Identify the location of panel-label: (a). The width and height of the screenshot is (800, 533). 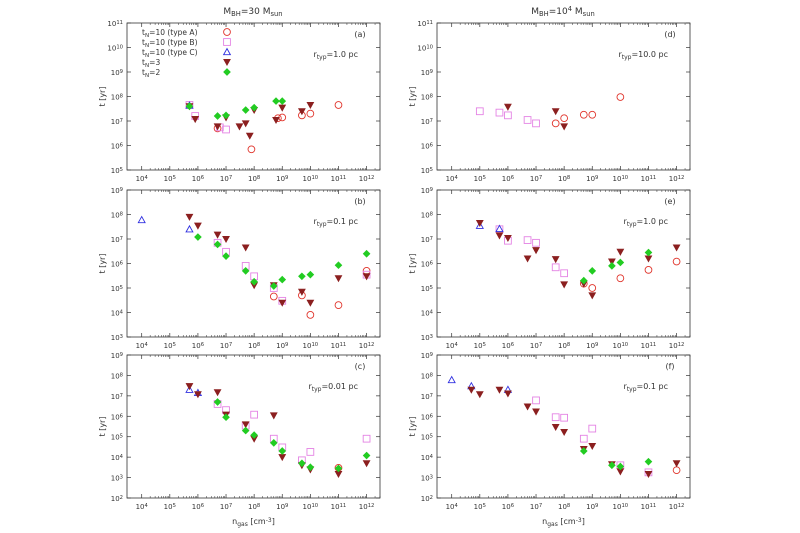
(359, 34).